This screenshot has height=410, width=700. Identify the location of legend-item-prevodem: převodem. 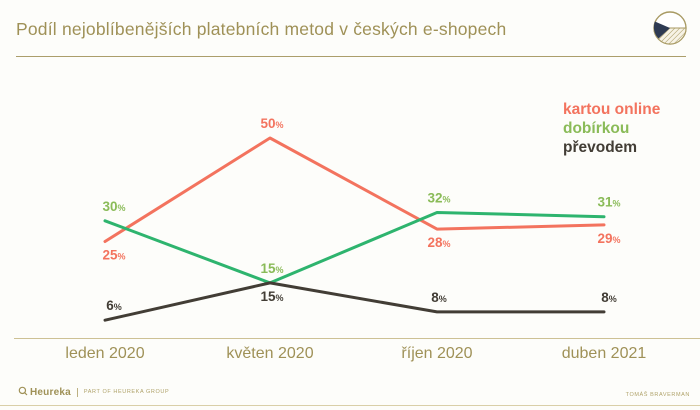
(600, 147).